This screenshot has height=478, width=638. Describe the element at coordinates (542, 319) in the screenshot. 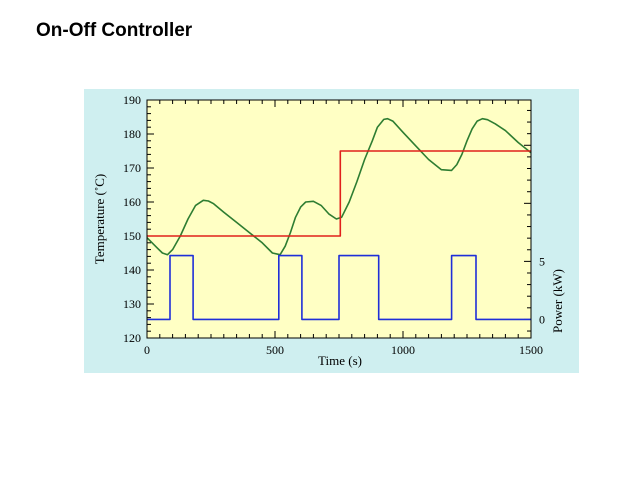

I see `y2-tick-label: 0` at that location.